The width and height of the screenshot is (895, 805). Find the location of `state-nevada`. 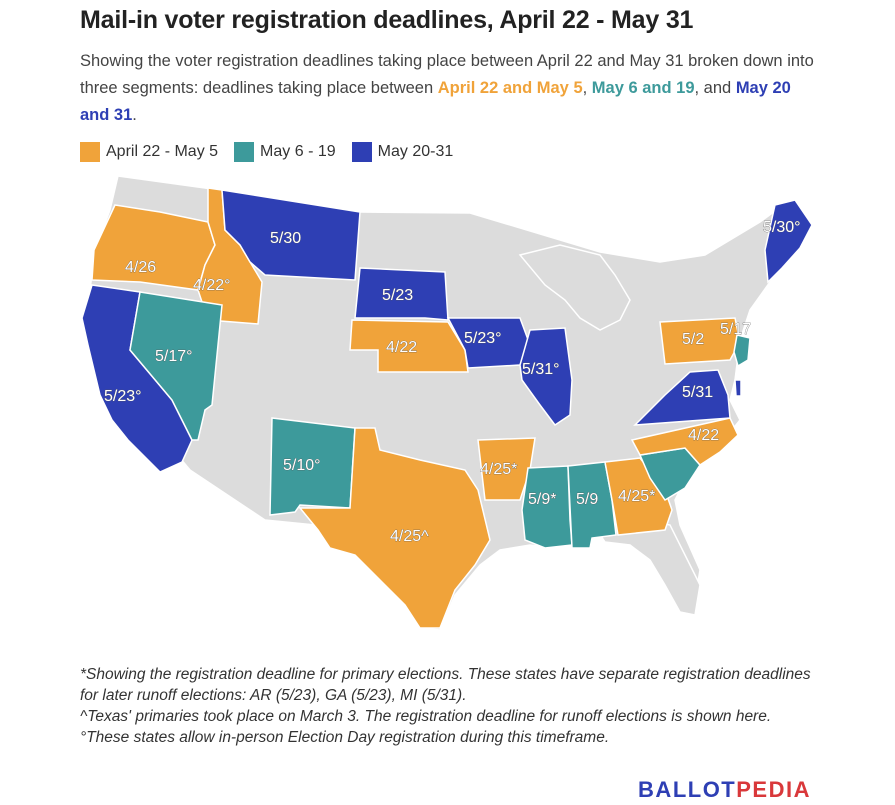

state-nevada is located at coordinates (176, 366).